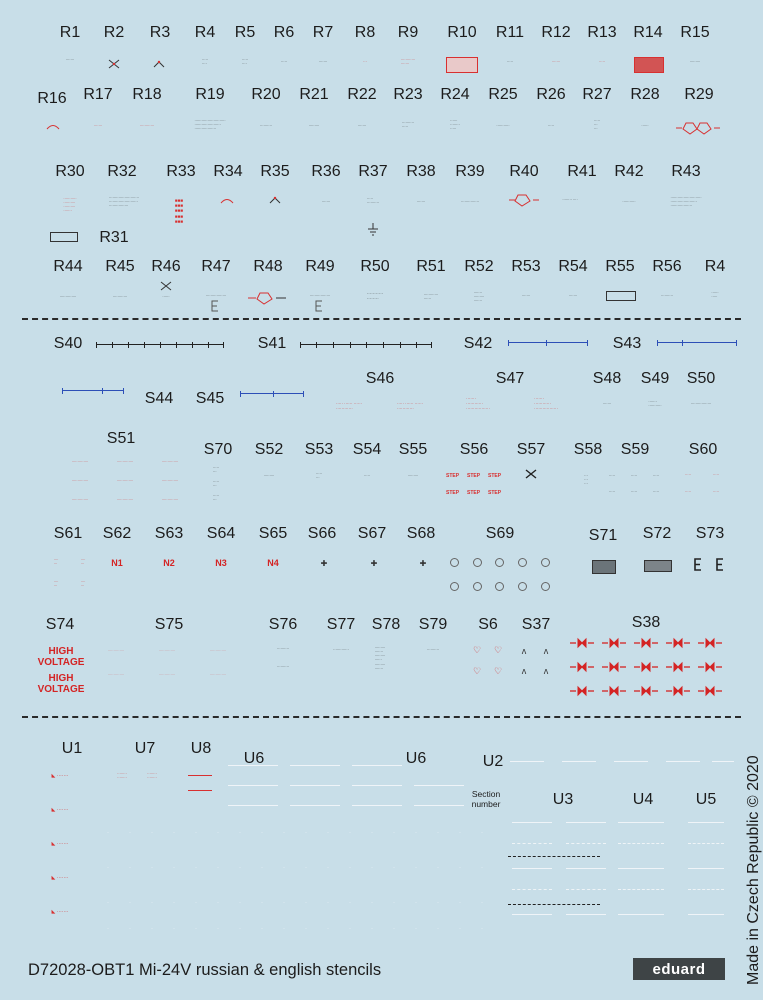 Image resolution: width=763 pixels, height=1000 pixels. I want to click on label-u2: U2, so click(493, 761).